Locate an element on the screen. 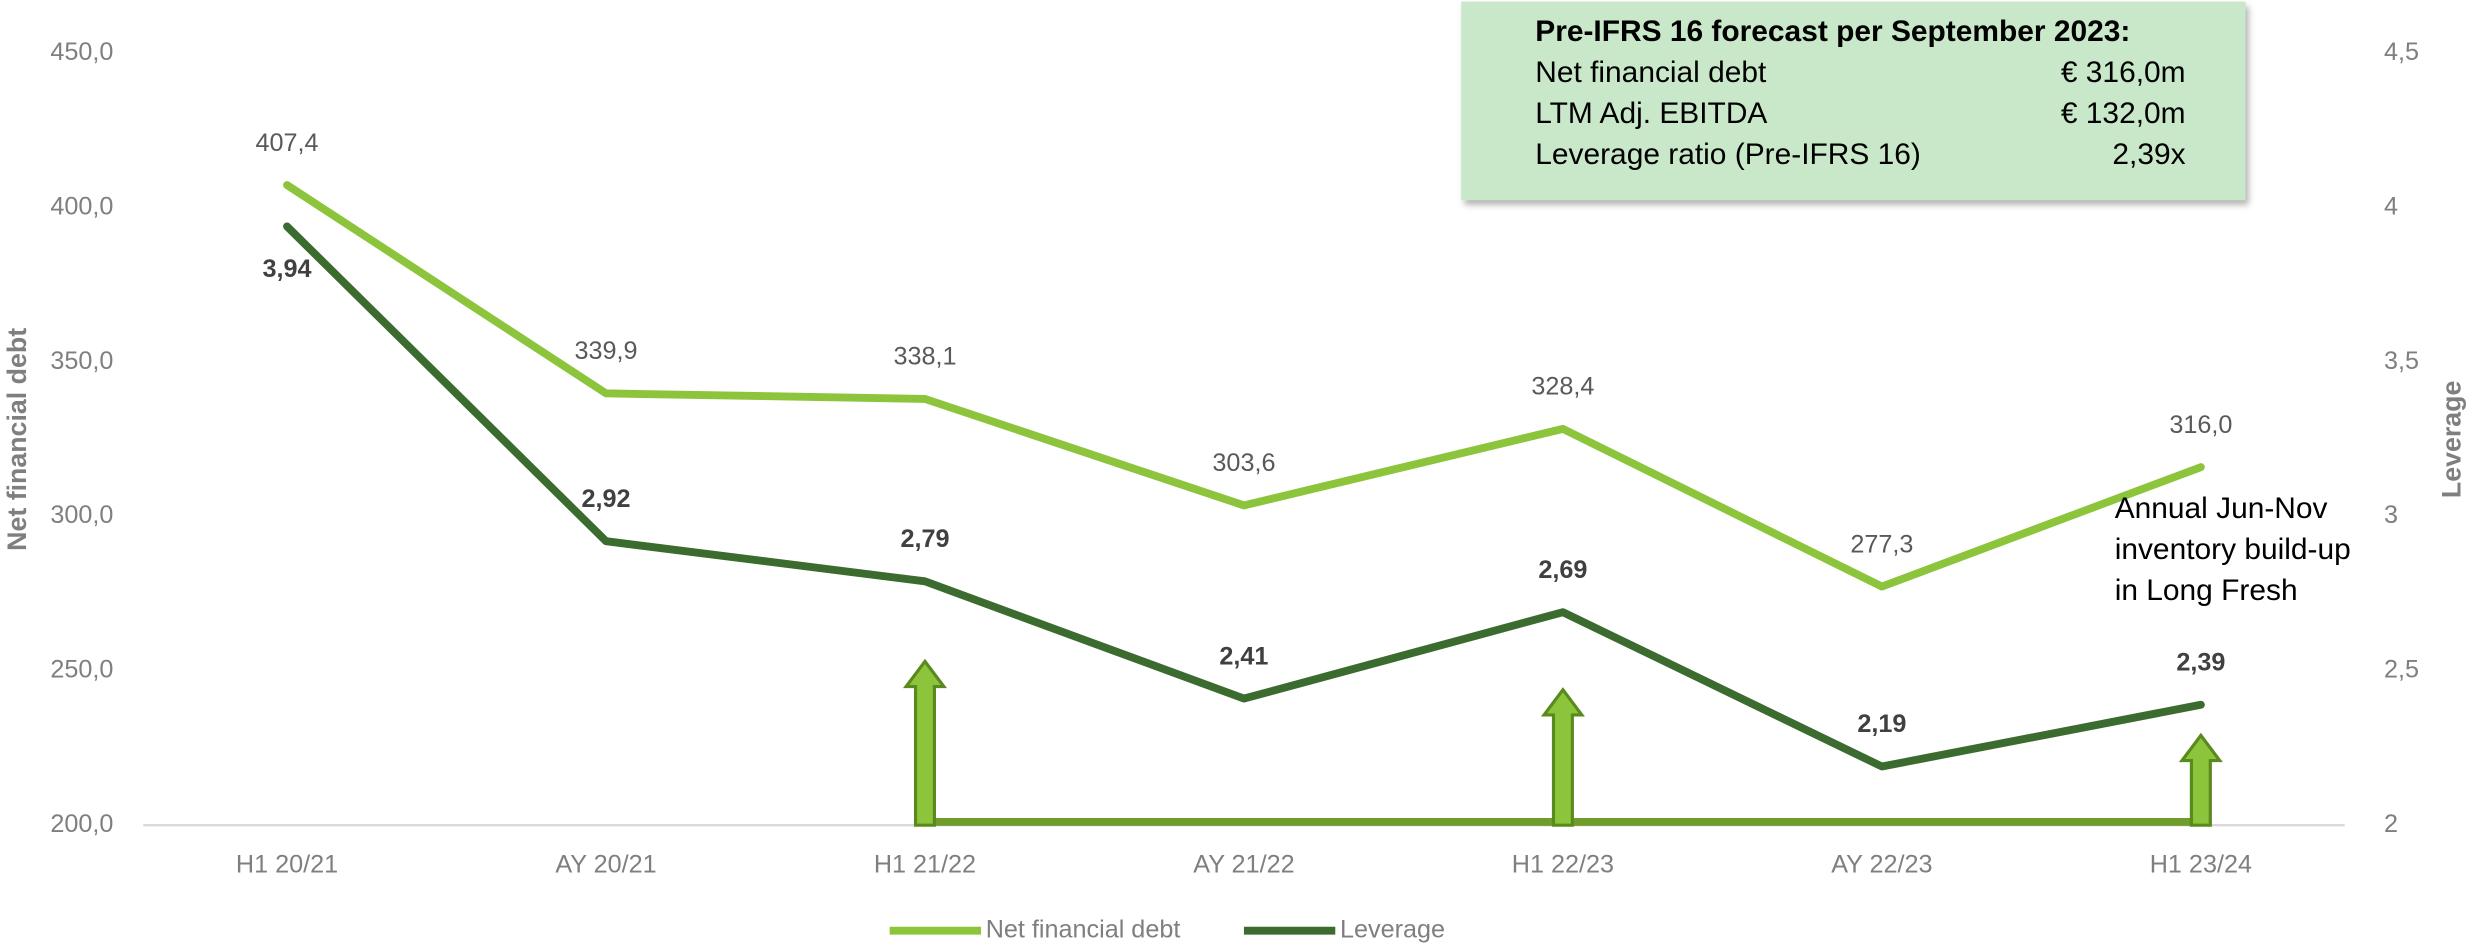  y-axis-title: Net financial debt is located at coordinates (17, 439).